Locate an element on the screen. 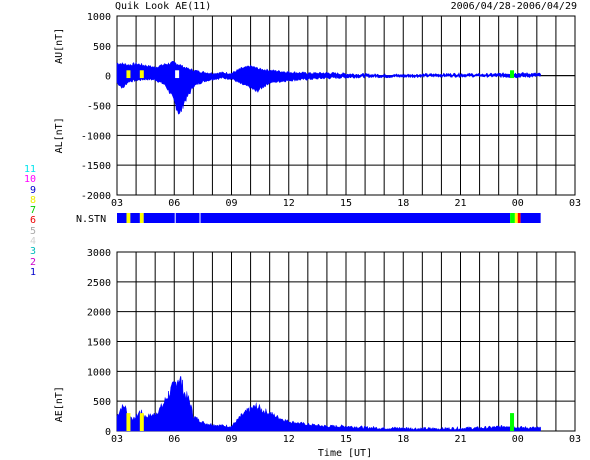 The image size is (590, 460). station-legend-entry: 2 is located at coordinates (32, 262).